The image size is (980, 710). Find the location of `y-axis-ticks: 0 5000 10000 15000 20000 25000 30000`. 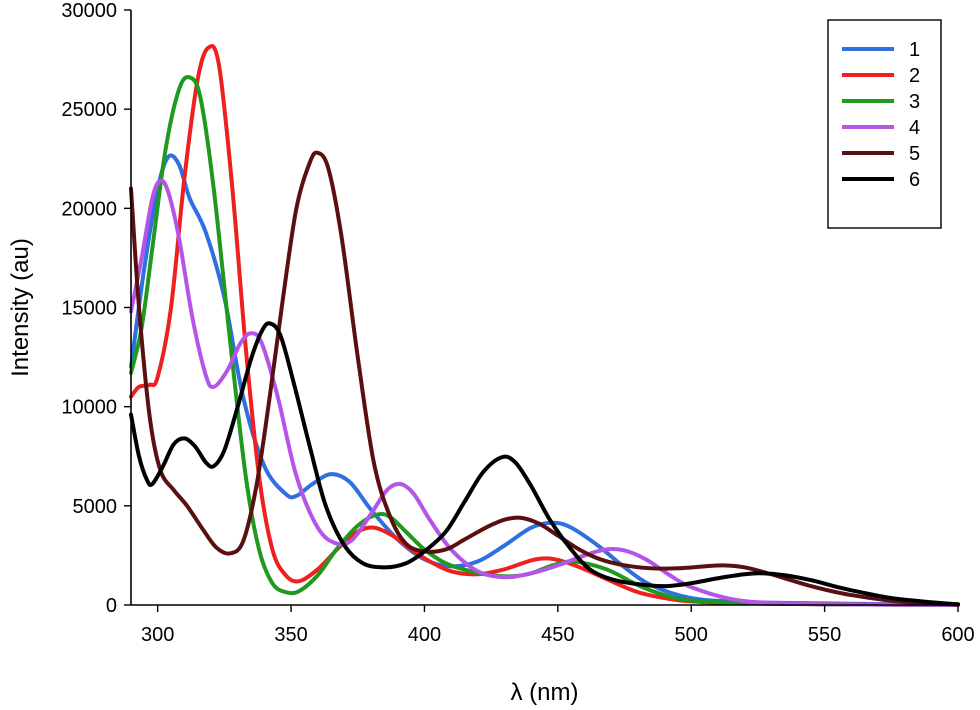

y-axis-ticks: 0 5000 10000 15000 20000 25000 30000 is located at coordinates (96, 308).